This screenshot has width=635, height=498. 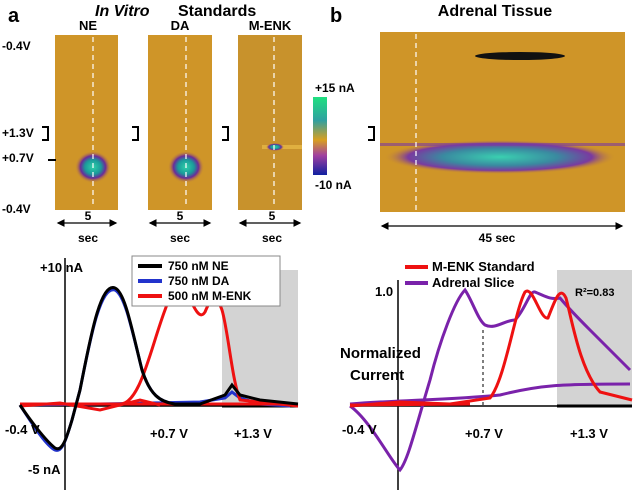 What do you see at coordinates (208, 143) in the screenshot?
I see `brackets` at bounding box center [208, 143].